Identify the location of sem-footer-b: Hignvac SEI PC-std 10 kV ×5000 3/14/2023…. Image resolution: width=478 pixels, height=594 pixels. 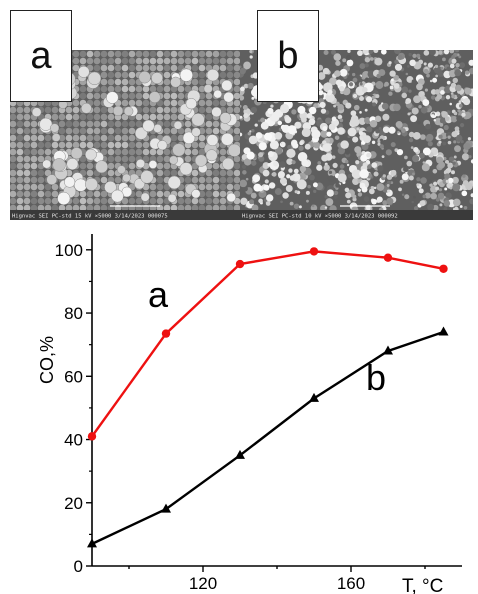
(320, 217).